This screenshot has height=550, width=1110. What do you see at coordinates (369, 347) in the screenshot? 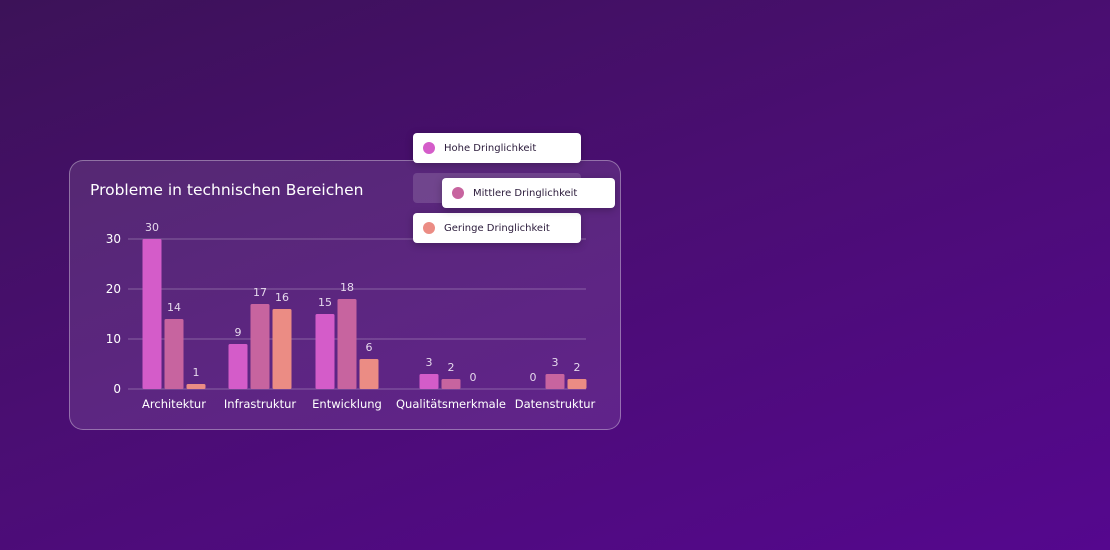
I see `data-label-entwicklung-s2: 6` at bounding box center [369, 347].